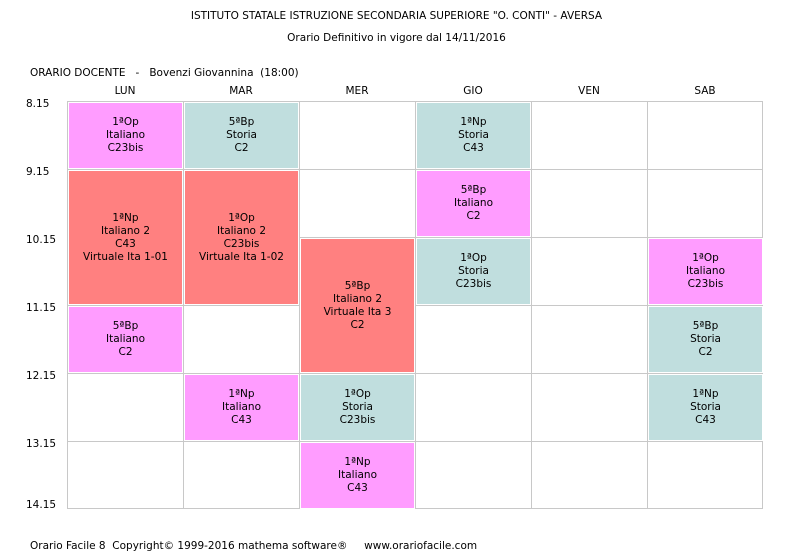 This screenshot has height=559, width=793. What do you see at coordinates (357, 91) in the screenshot?
I see `day-header-mer: MER` at bounding box center [357, 91].